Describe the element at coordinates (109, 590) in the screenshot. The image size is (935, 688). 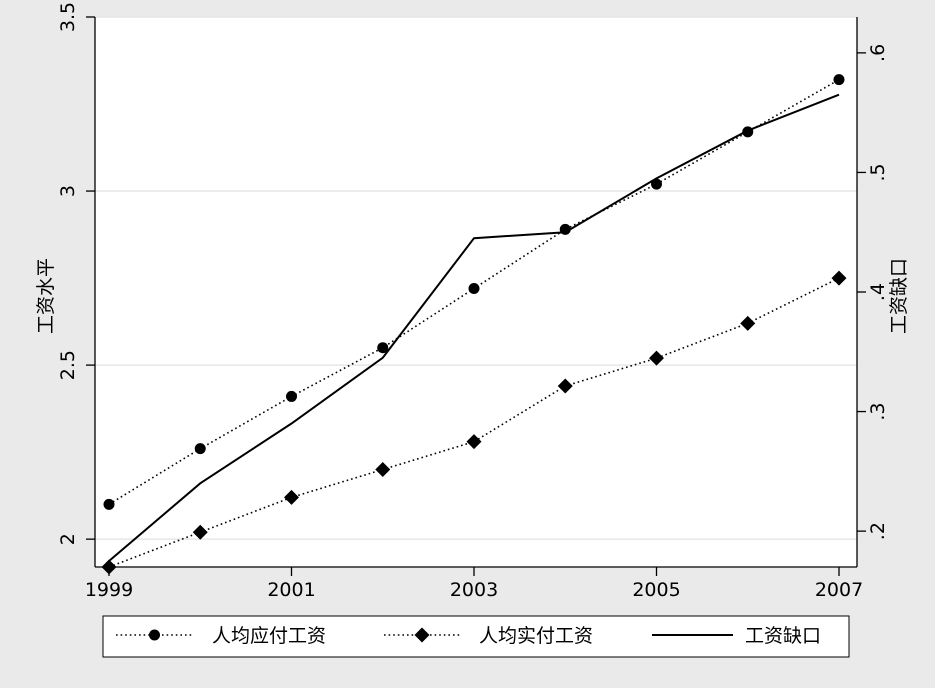
I see `x-tick-label: 1999` at that location.